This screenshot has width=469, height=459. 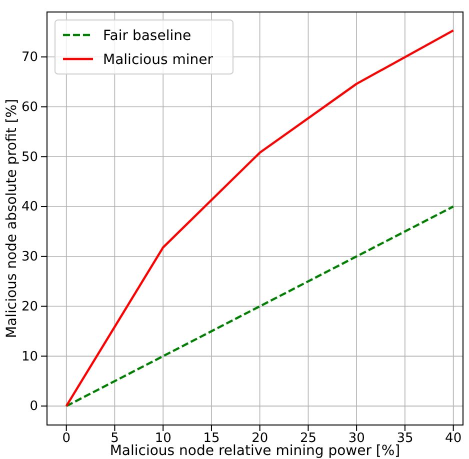 I want to click on legend-label: Fair baseline, so click(x=147, y=36).